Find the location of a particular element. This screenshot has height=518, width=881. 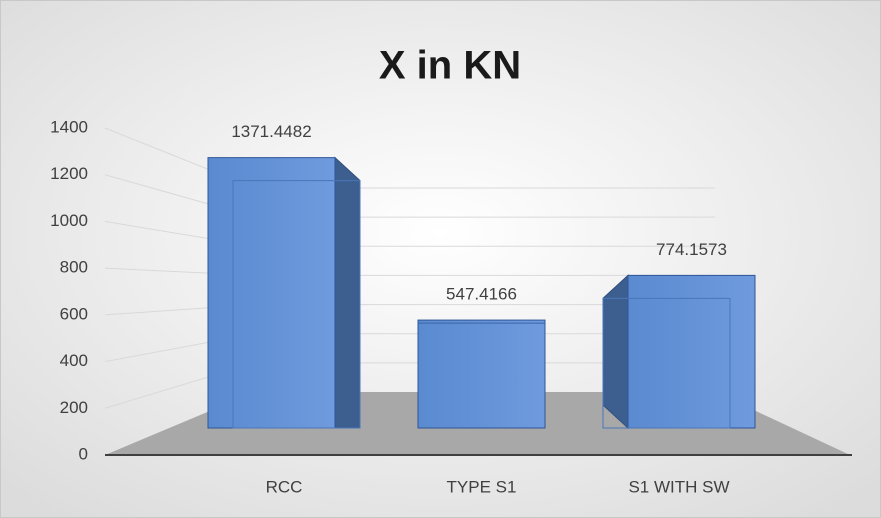

y-tick-label: 400 is located at coordinates (74, 360).